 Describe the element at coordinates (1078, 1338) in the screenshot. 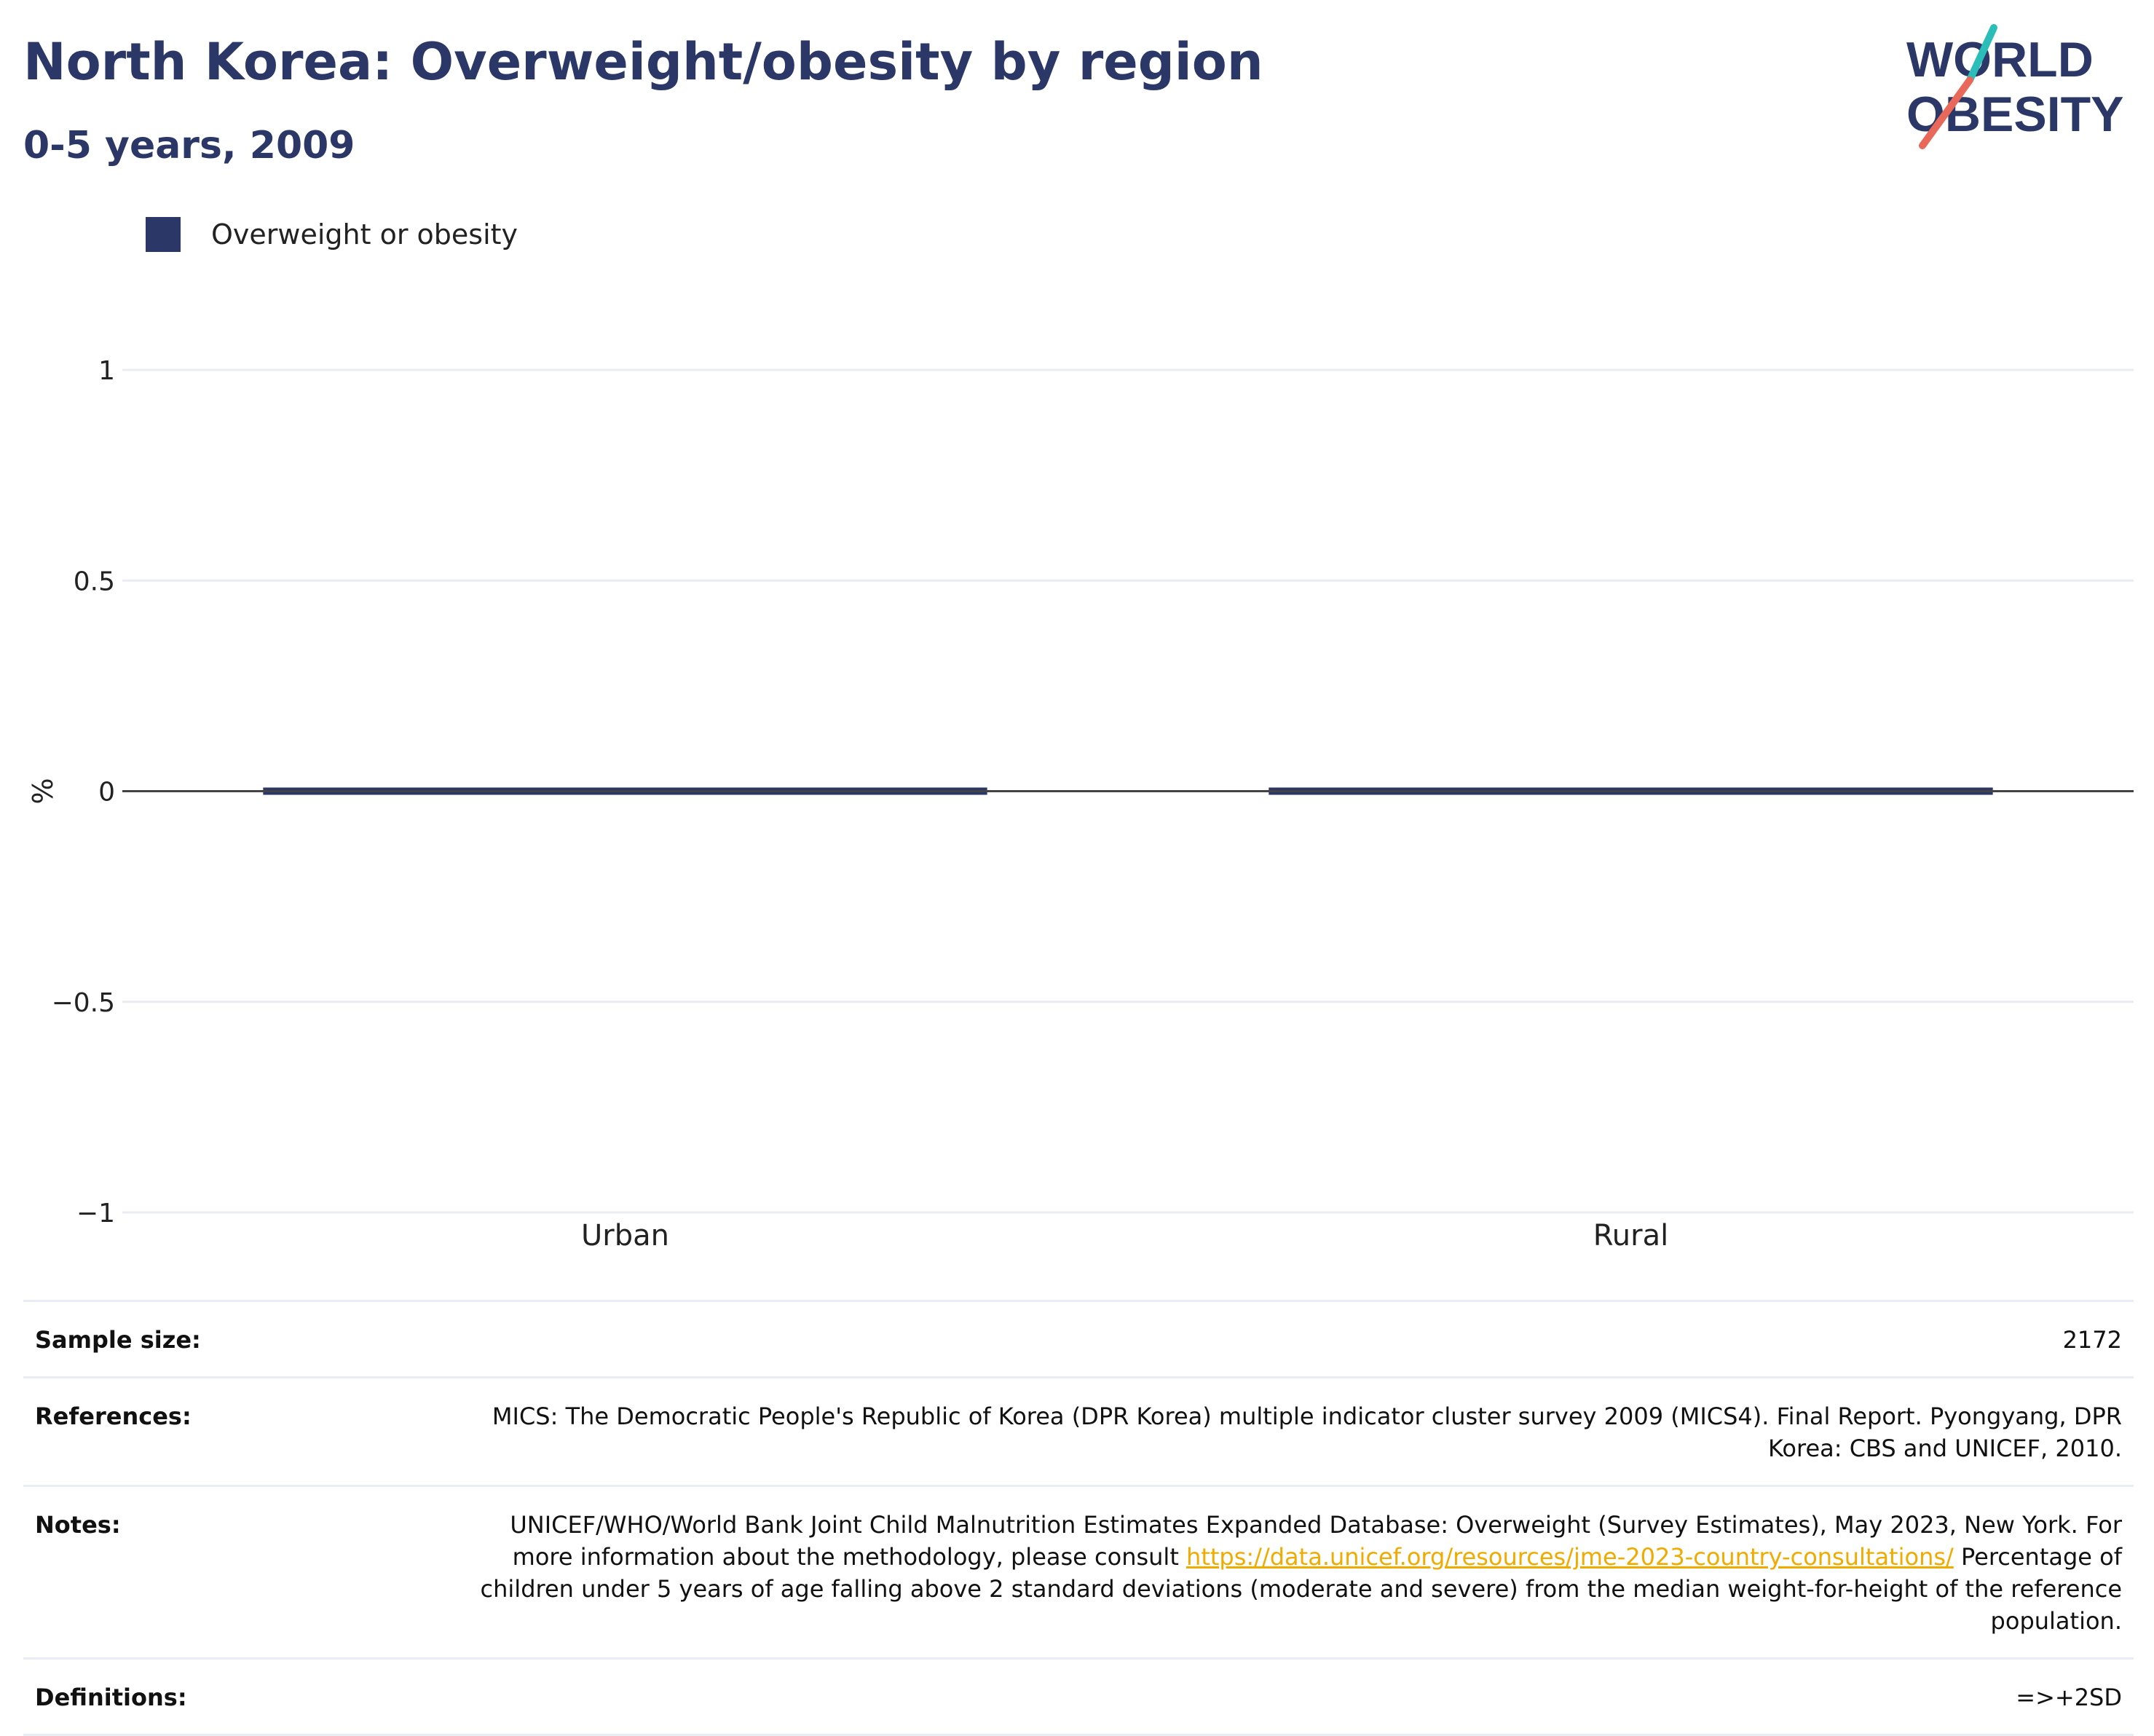

I see `sample-size-row: Sample size: 2172` at that location.